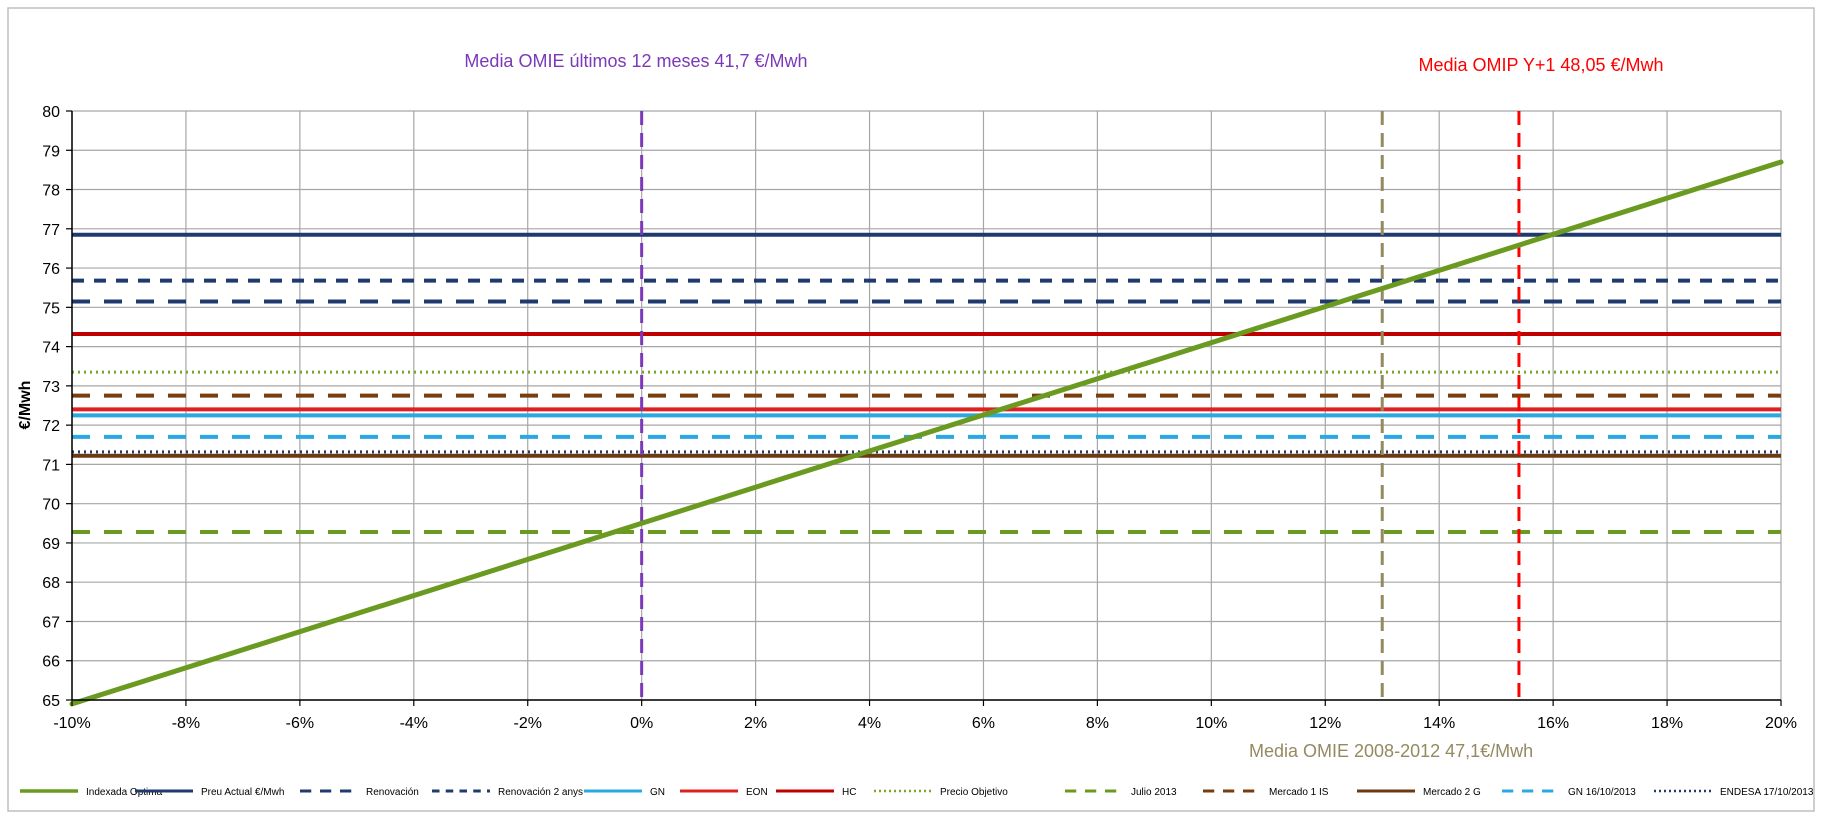 The image size is (1822, 819). I want to click on marker-label-0: Media OMIE últimos 12 meses 41,7 €/Mwh, so click(635, 61).